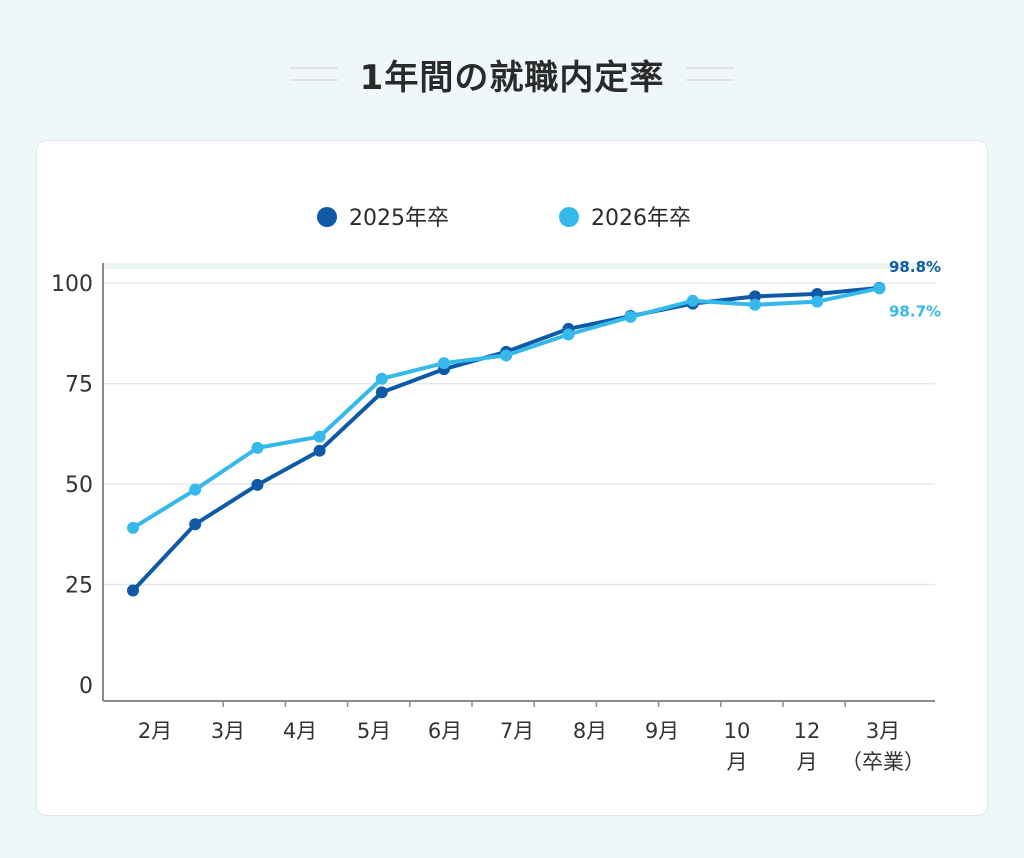 The height and width of the screenshot is (858, 1024). What do you see at coordinates (504, 218) in the screenshot?
I see `legend: 2025年卒 2026年卒` at bounding box center [504, 218].